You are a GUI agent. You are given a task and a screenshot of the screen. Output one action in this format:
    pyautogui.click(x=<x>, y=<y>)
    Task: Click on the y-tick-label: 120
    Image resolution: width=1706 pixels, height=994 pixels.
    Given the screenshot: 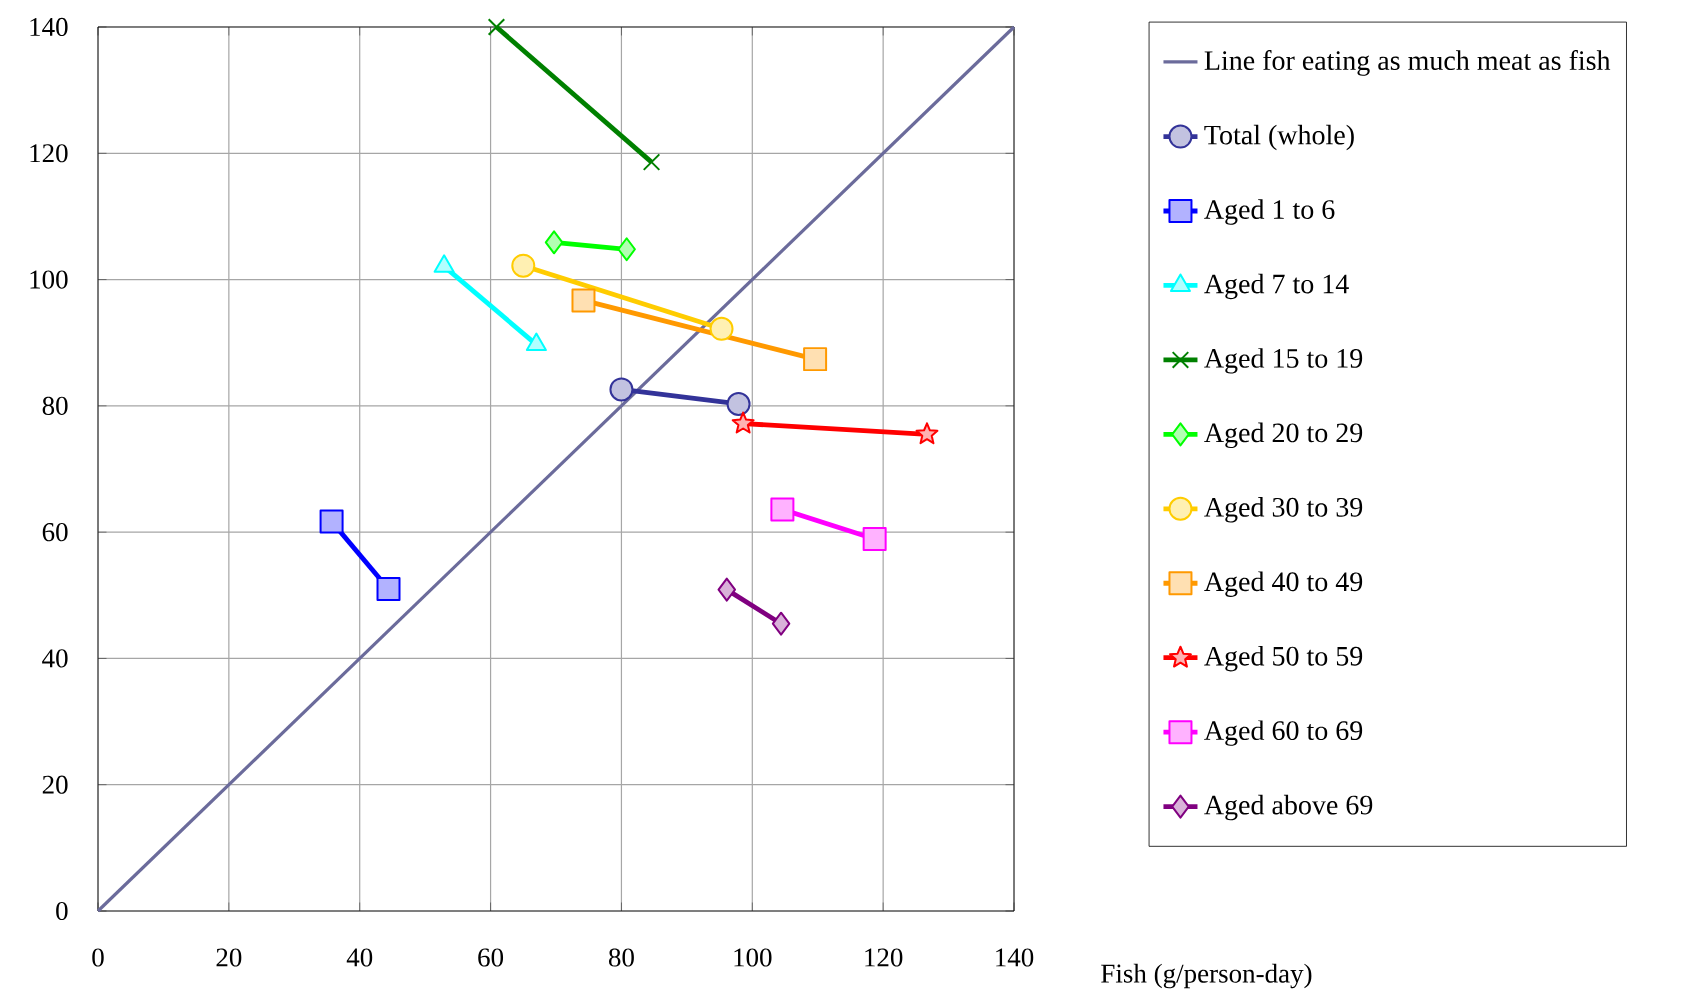 What is the action you would take?
    pyautogui.click(x=49, y=153)
    